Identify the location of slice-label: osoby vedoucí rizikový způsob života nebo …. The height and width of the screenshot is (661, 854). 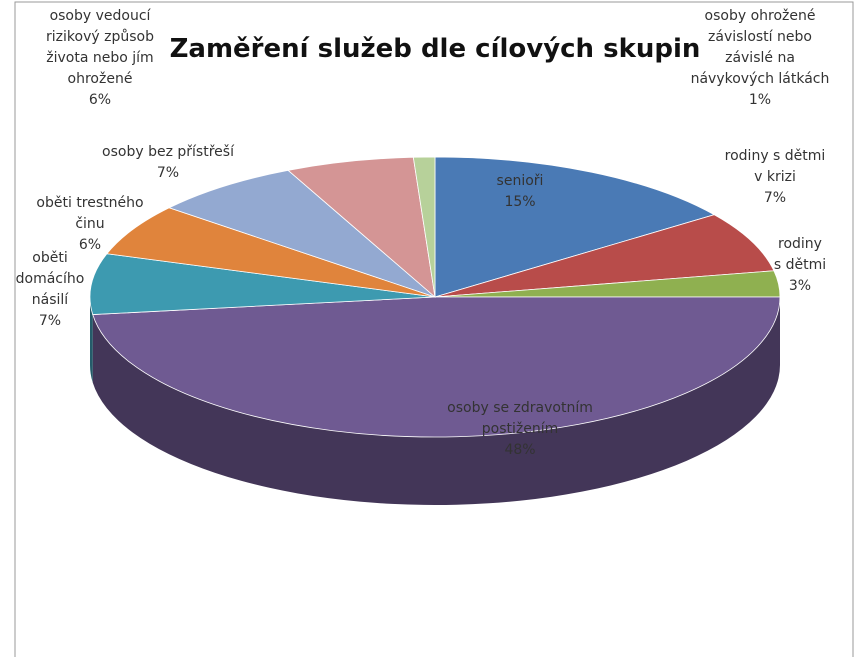
(100, 47).